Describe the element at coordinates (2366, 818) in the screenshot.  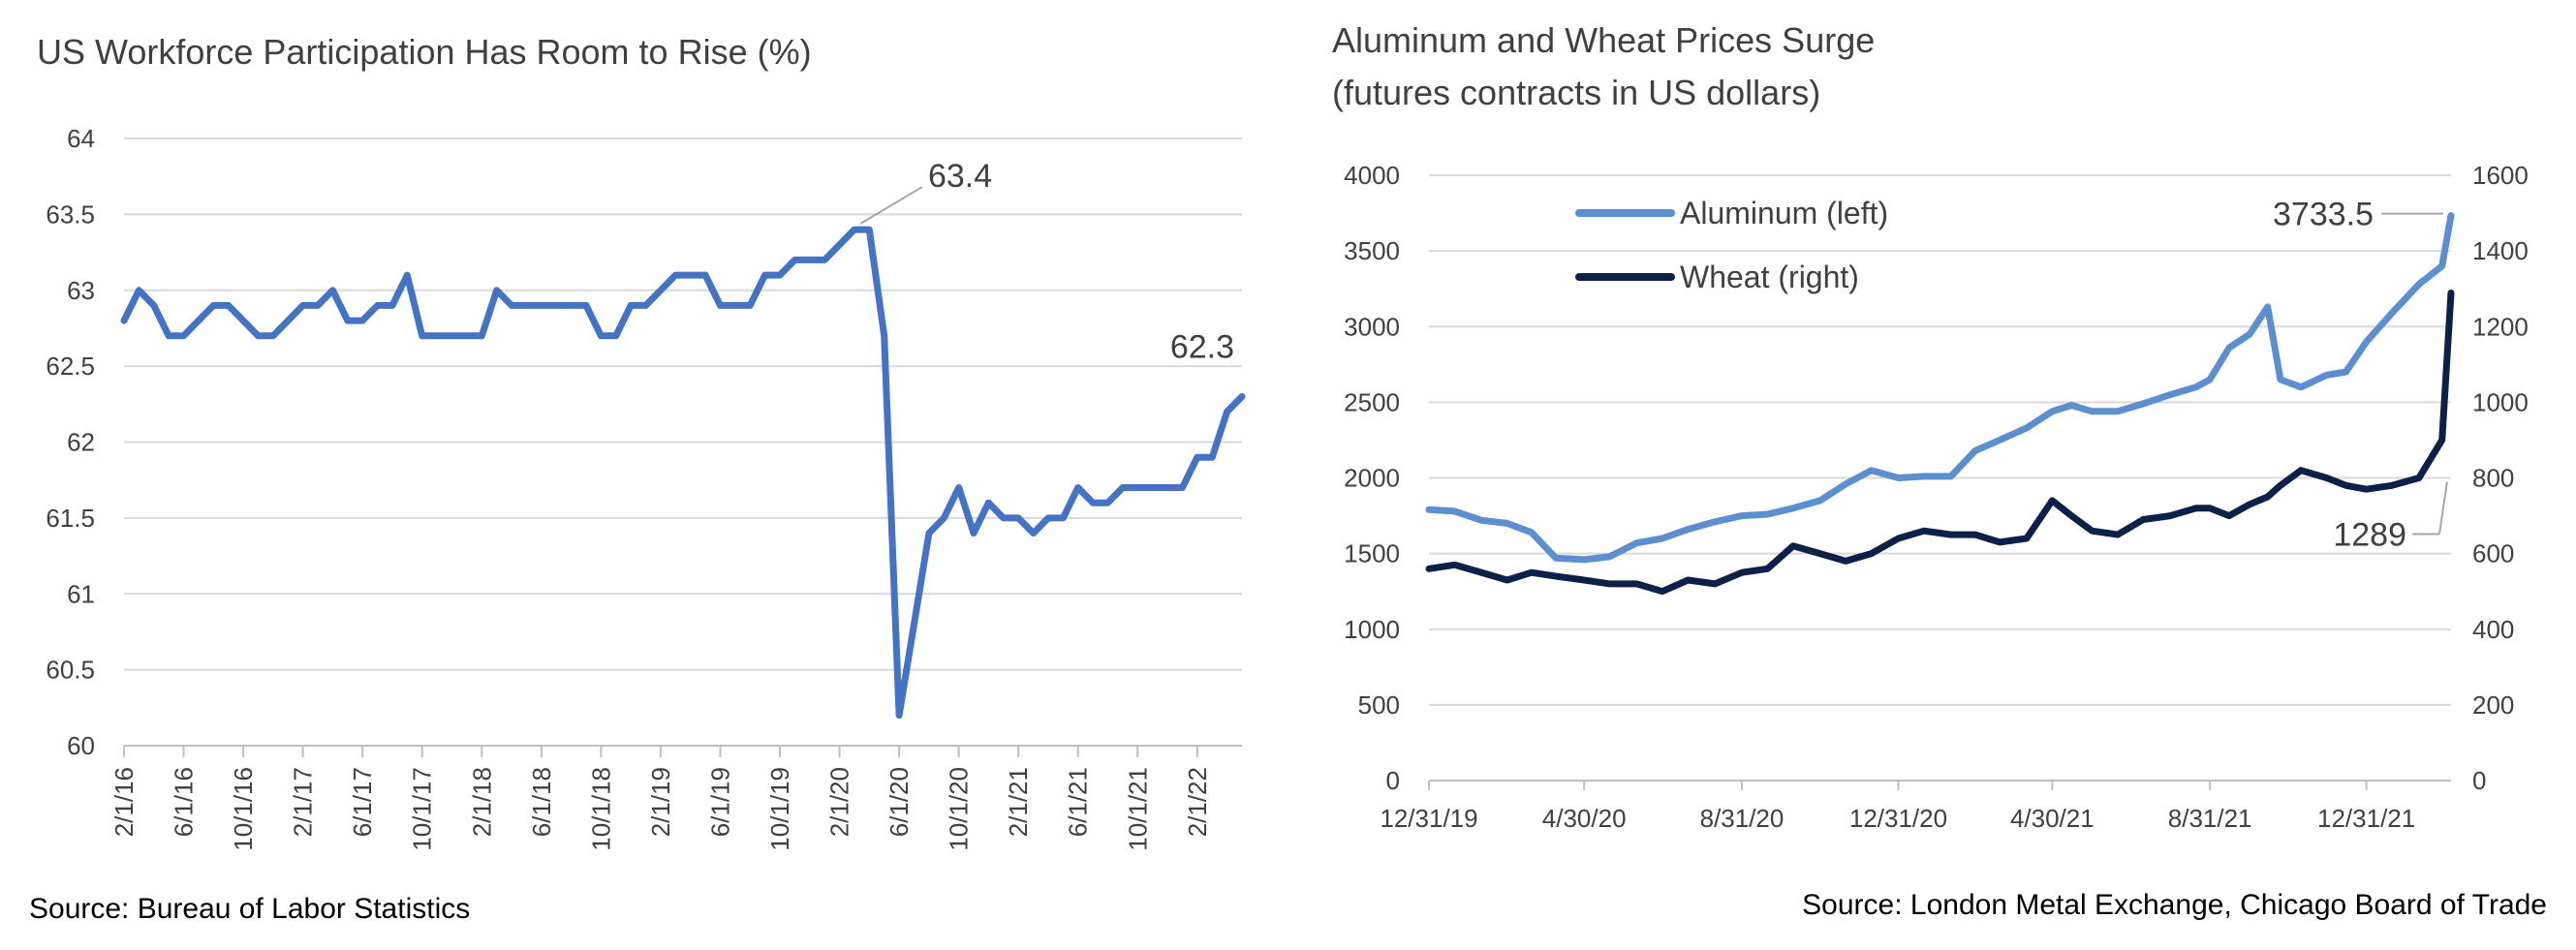
I see `x-tick-label: 12/31/21` at that location.